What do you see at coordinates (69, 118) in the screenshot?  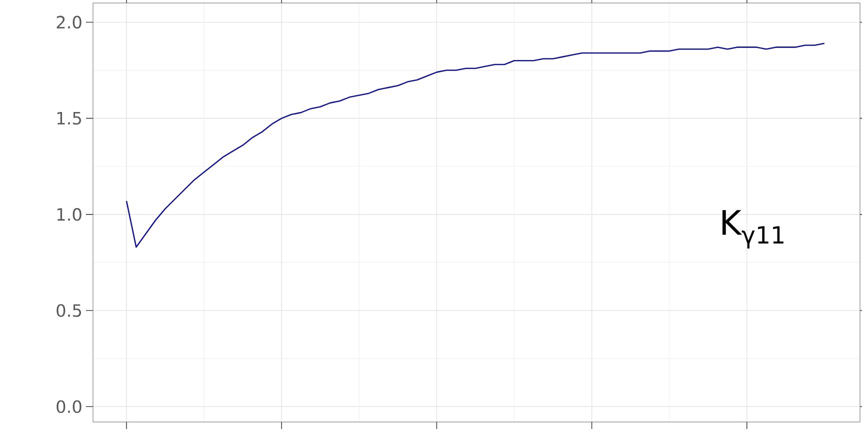 I see `y-tick-label: 1.5` at bounding box center [69, 118].